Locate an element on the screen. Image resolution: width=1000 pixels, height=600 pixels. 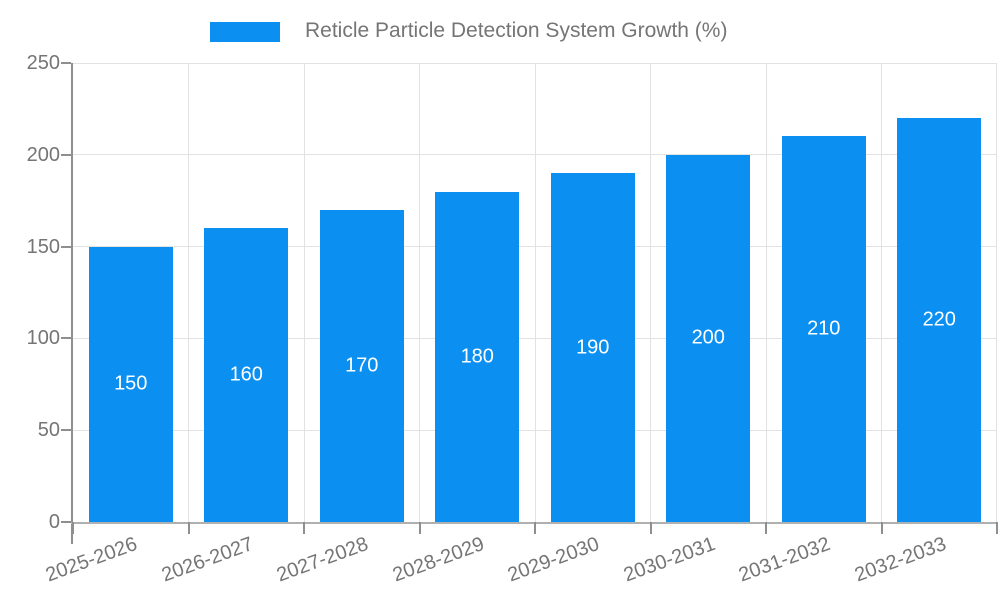
x-axis-tick-label: 2027-2028 is located at coordinates (322, 560).